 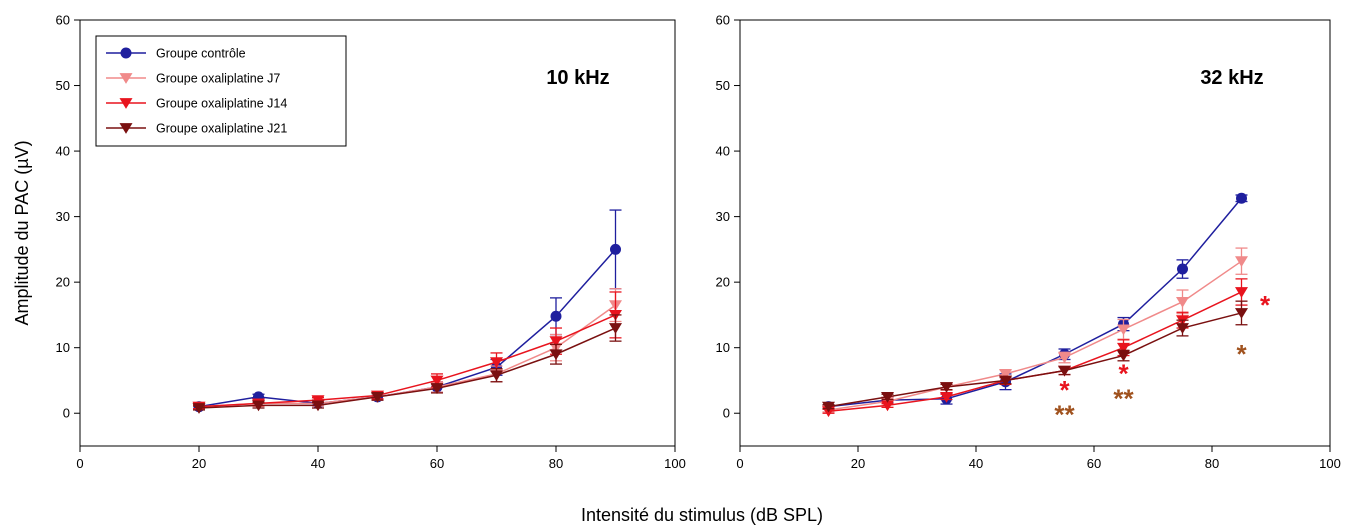 I want to click on legend-label: Groupe contrôle, so click(x=201, y=54).